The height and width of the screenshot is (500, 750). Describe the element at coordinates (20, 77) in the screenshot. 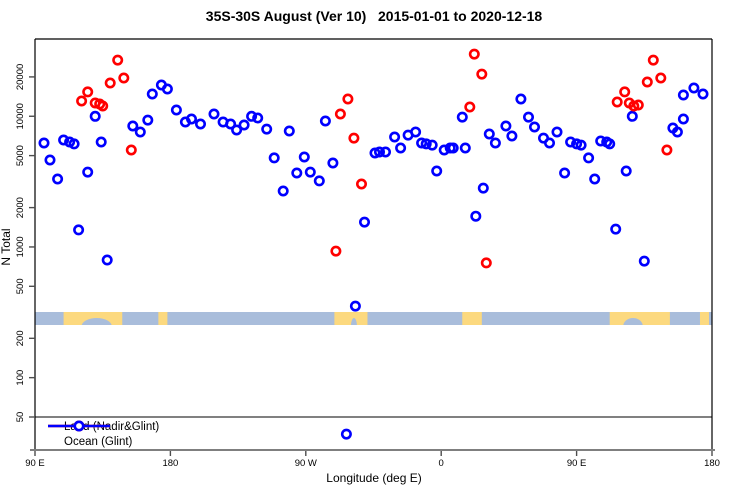

I see `y-tick-label: 20000` at that location.